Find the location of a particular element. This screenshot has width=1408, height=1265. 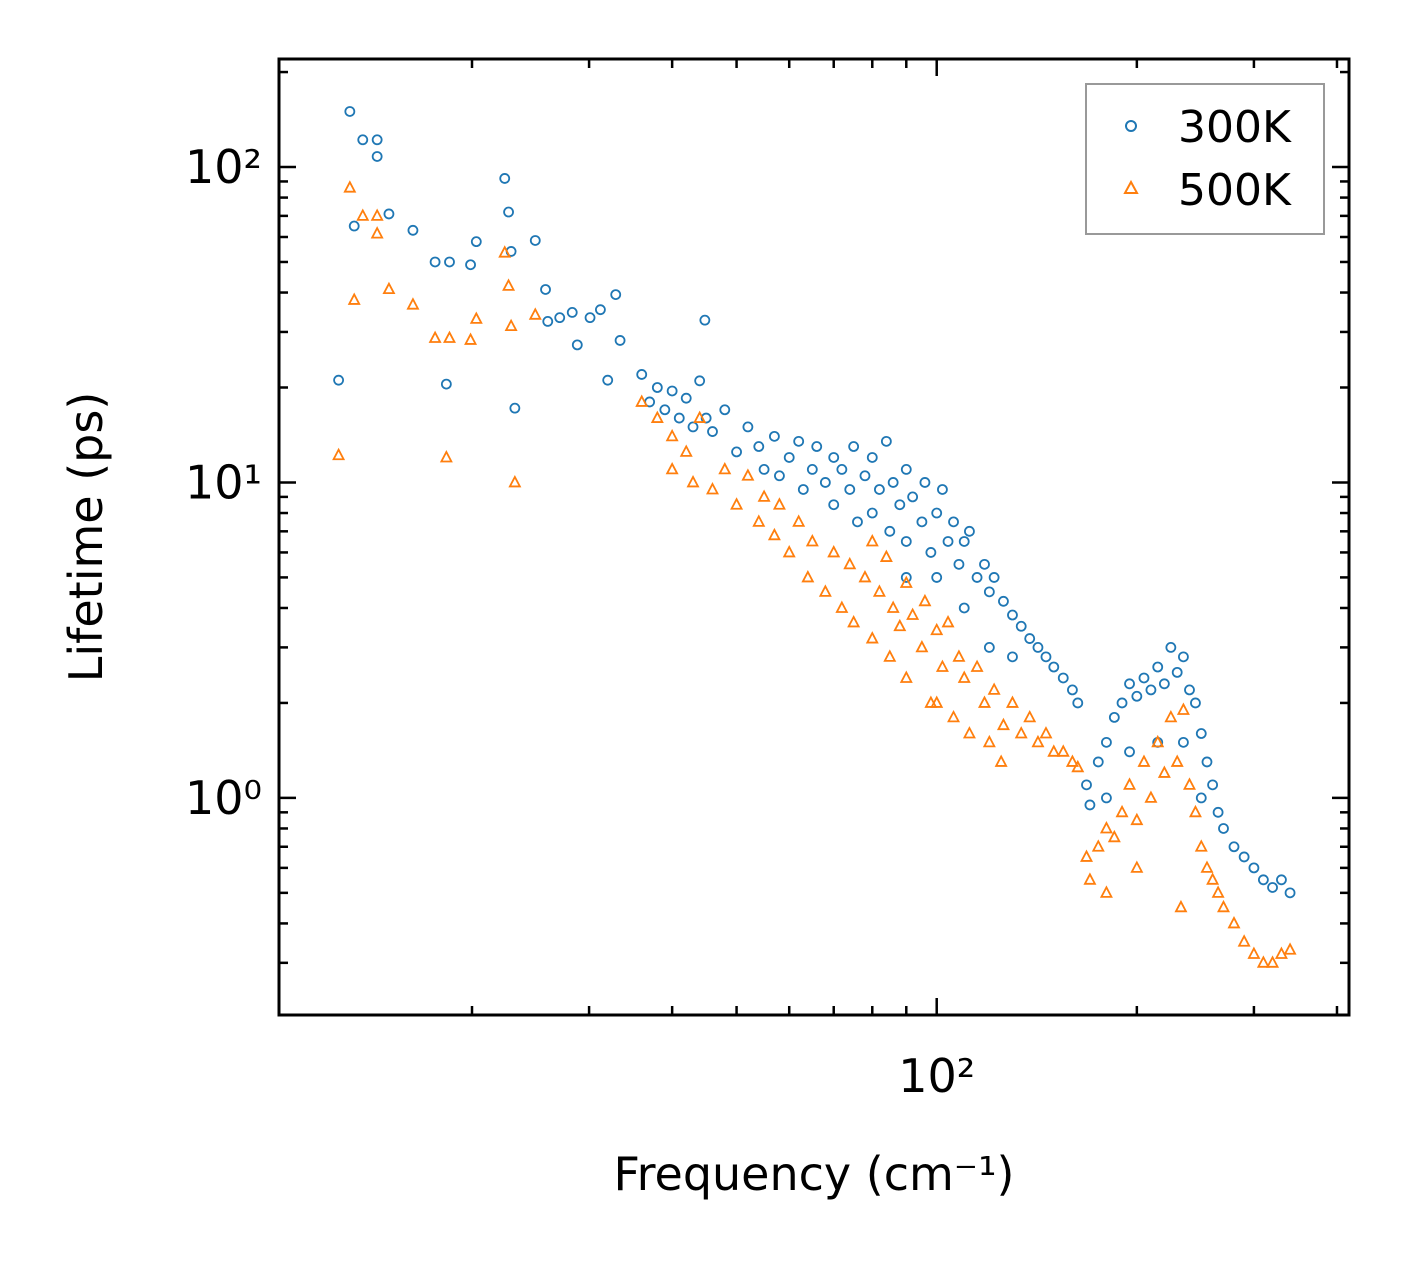

legend-box is located at coordinates (1205, 159).